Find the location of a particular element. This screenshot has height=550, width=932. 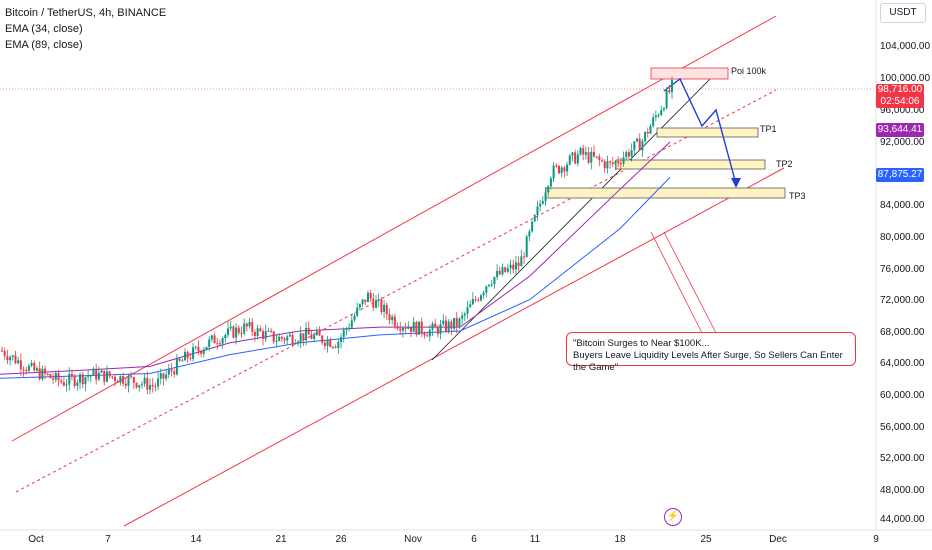

bar-countdown: 02:54:06 is located at coordinates (900, 101).